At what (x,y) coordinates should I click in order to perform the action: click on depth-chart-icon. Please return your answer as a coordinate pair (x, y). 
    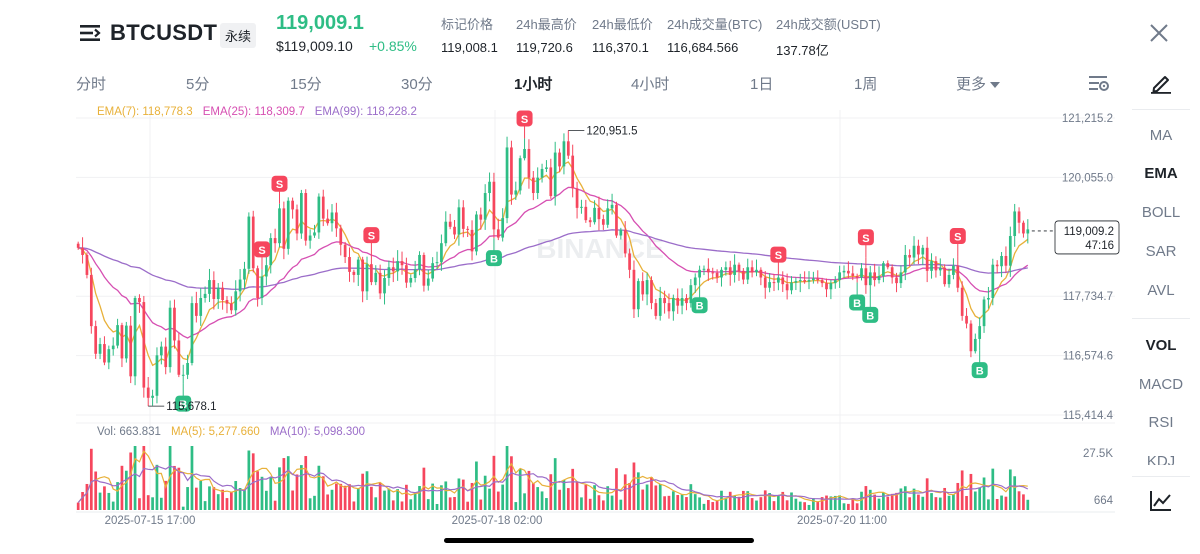
    Looking at the image, I should click on (1161, 501).